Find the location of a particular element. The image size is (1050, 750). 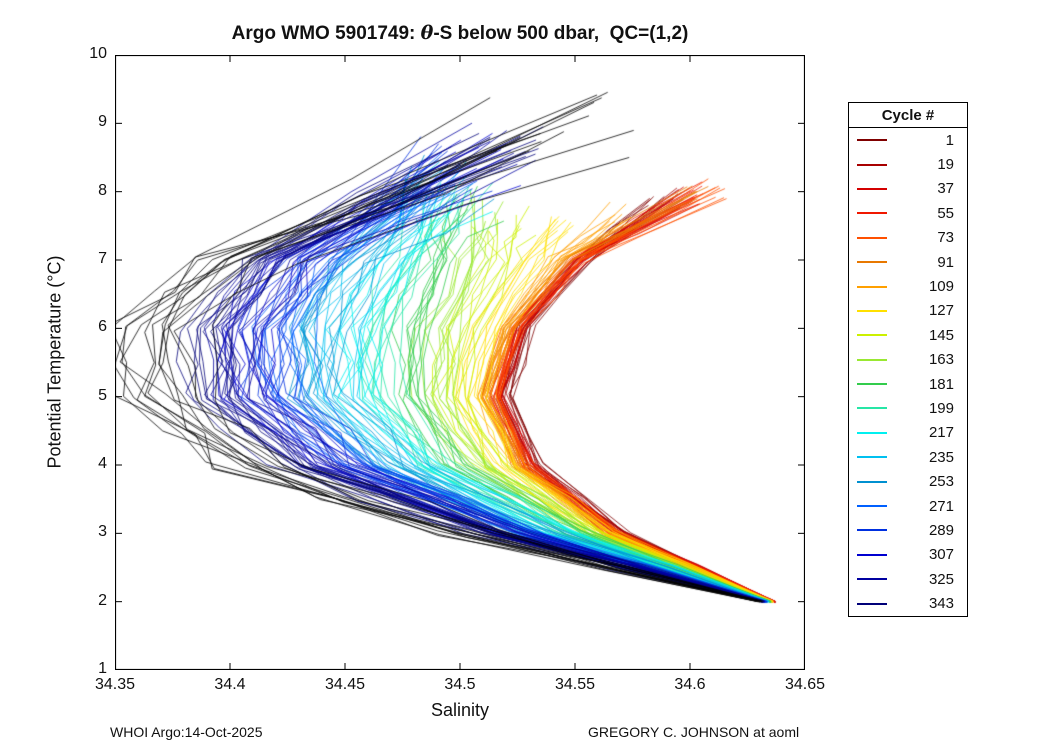

legend-entry-label: 55 is located at coordinates (945, 213).